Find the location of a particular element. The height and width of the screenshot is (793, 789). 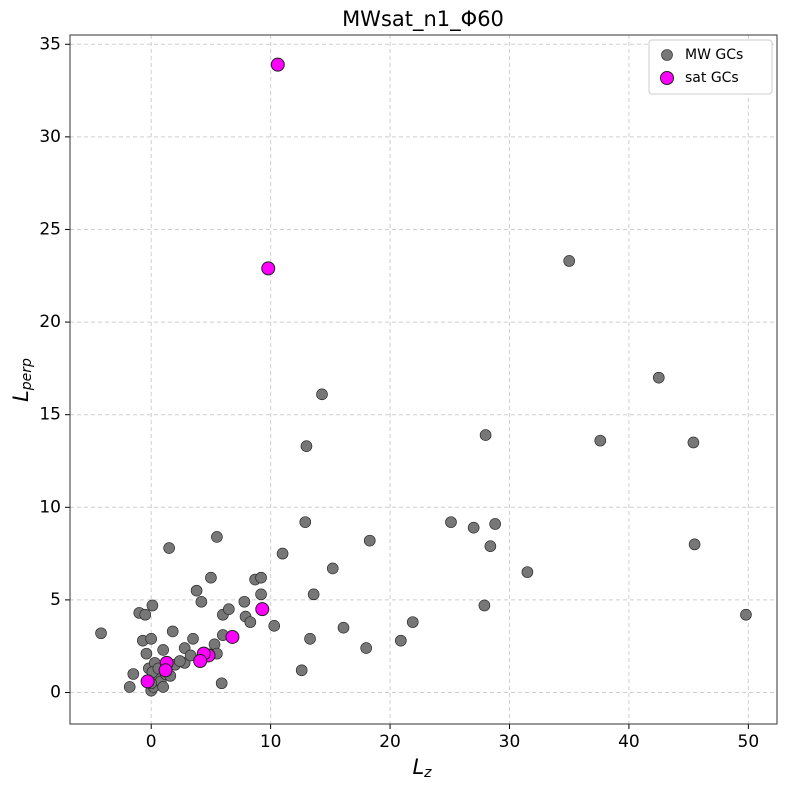

y-tick-label: 35 is located at coordinates (50, 44).